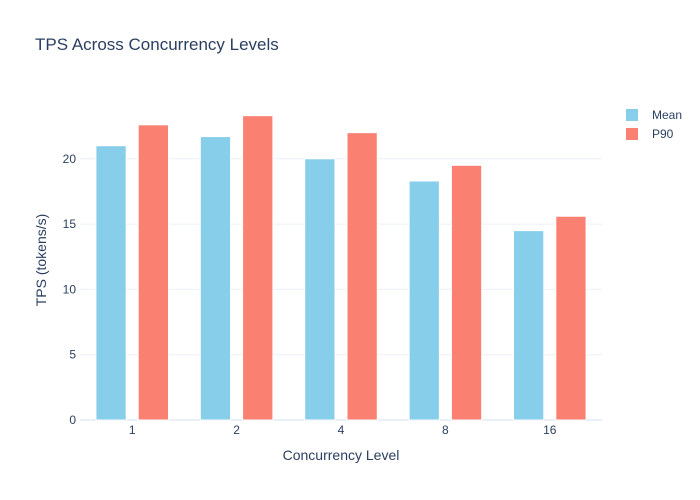 This screenshot has width=700, height=500. What do you see at coordinates (70, 159) in the screenshot?
I see `y-tick-label: 20` at bounding box center [70, 159].